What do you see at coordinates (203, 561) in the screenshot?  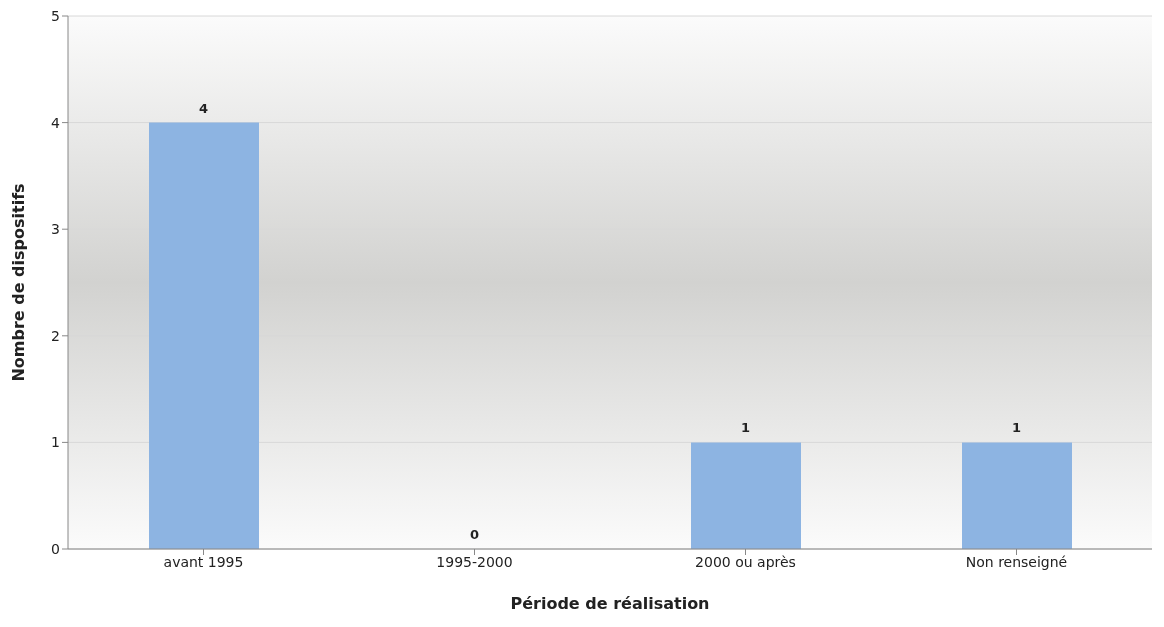 I see `x-tick-label: avant 1995` at bounding box center [203, 561].